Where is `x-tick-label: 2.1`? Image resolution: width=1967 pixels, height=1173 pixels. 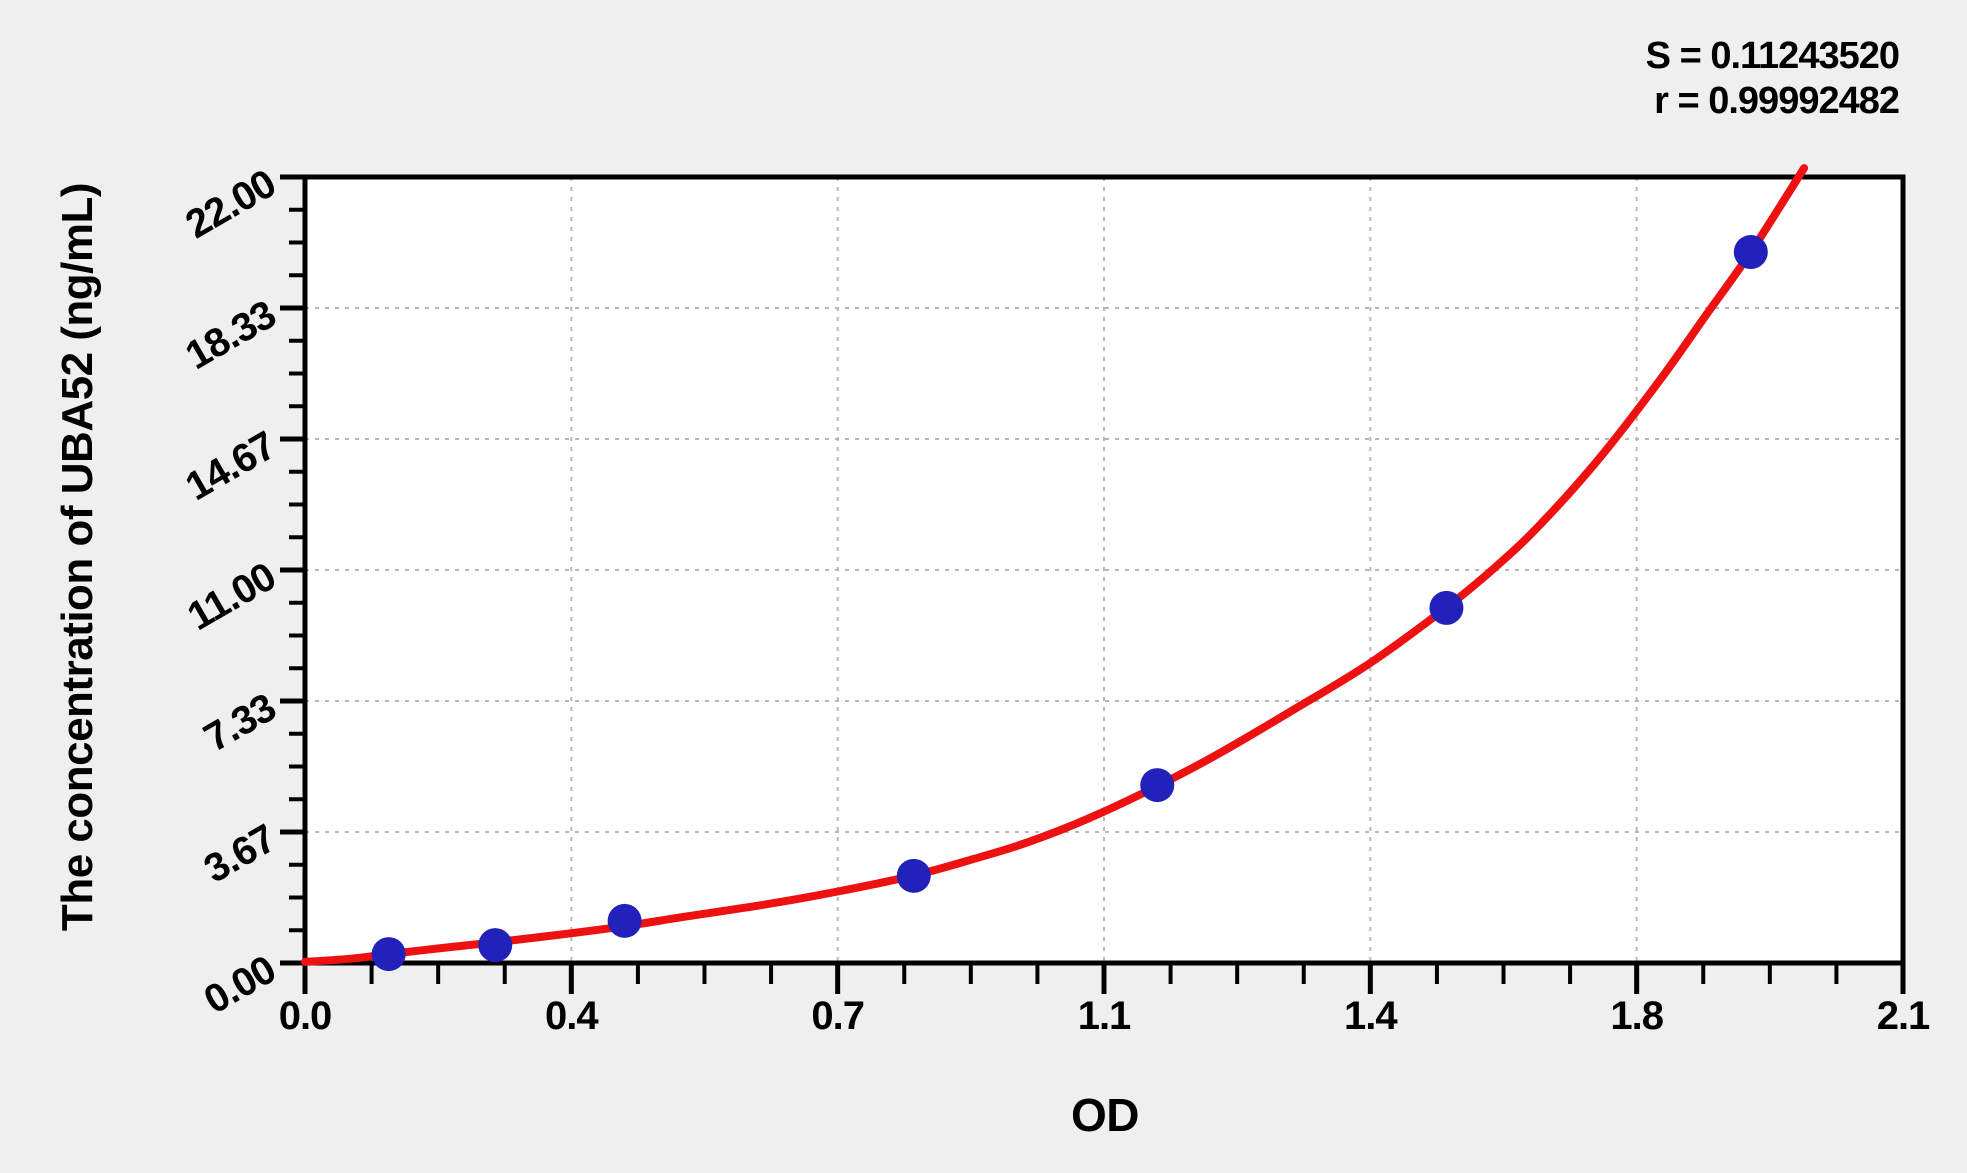 x-tick-label: 2.1 is located at coordinates (1903, 1016).